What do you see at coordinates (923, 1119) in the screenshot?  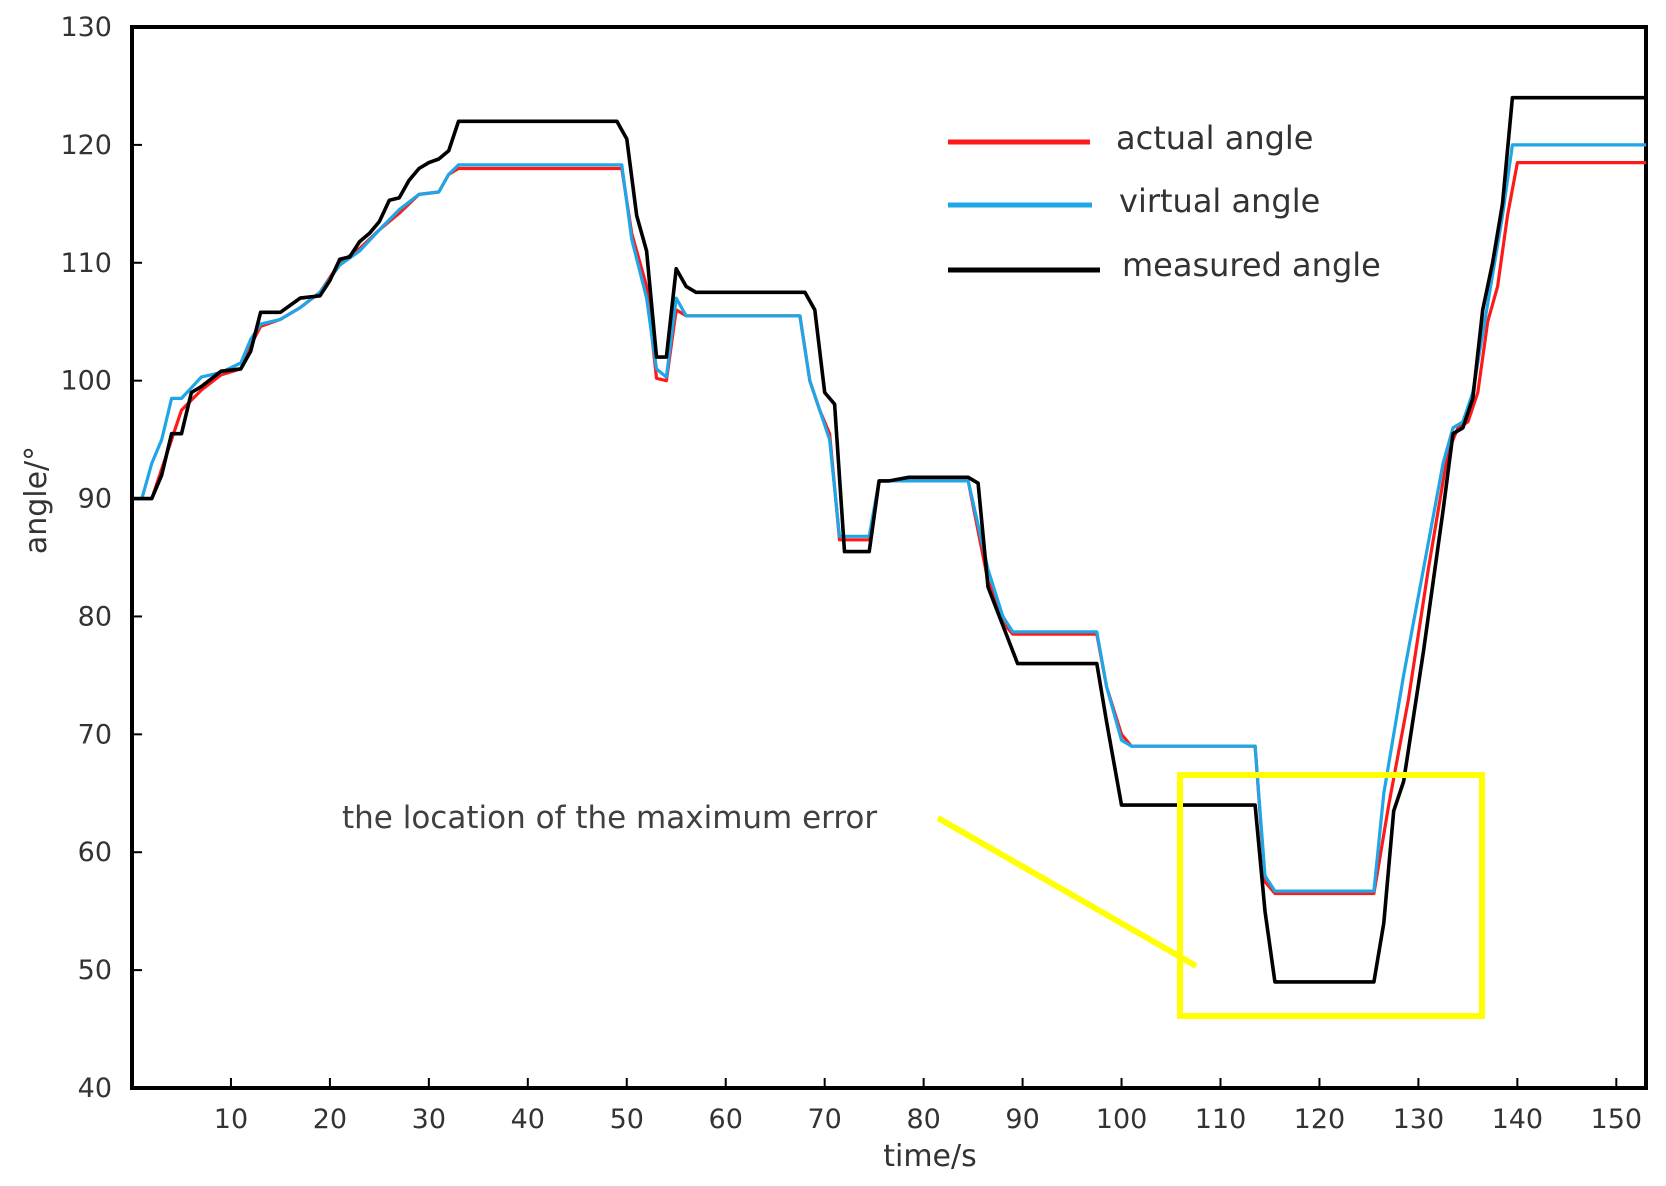 I see `x-tick-label: 80` at bounding box center [923, 1119].